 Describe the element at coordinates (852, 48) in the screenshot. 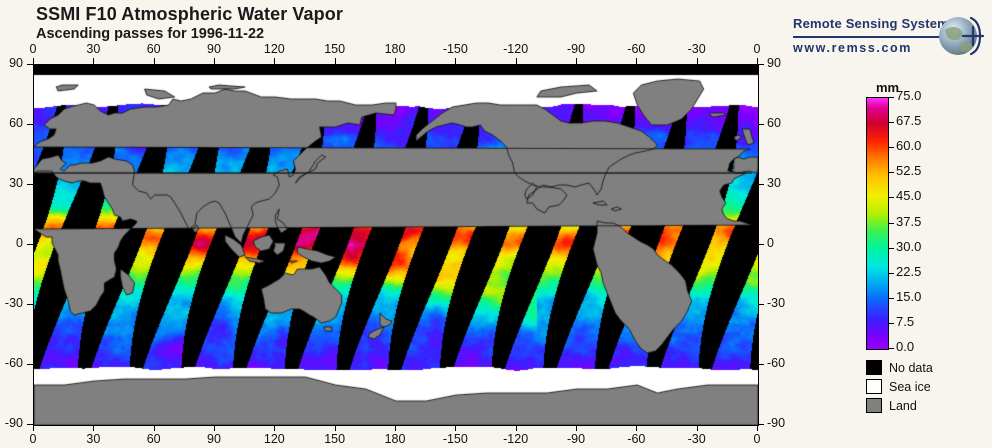

I see `brand-url: www.remss.com` at that location.